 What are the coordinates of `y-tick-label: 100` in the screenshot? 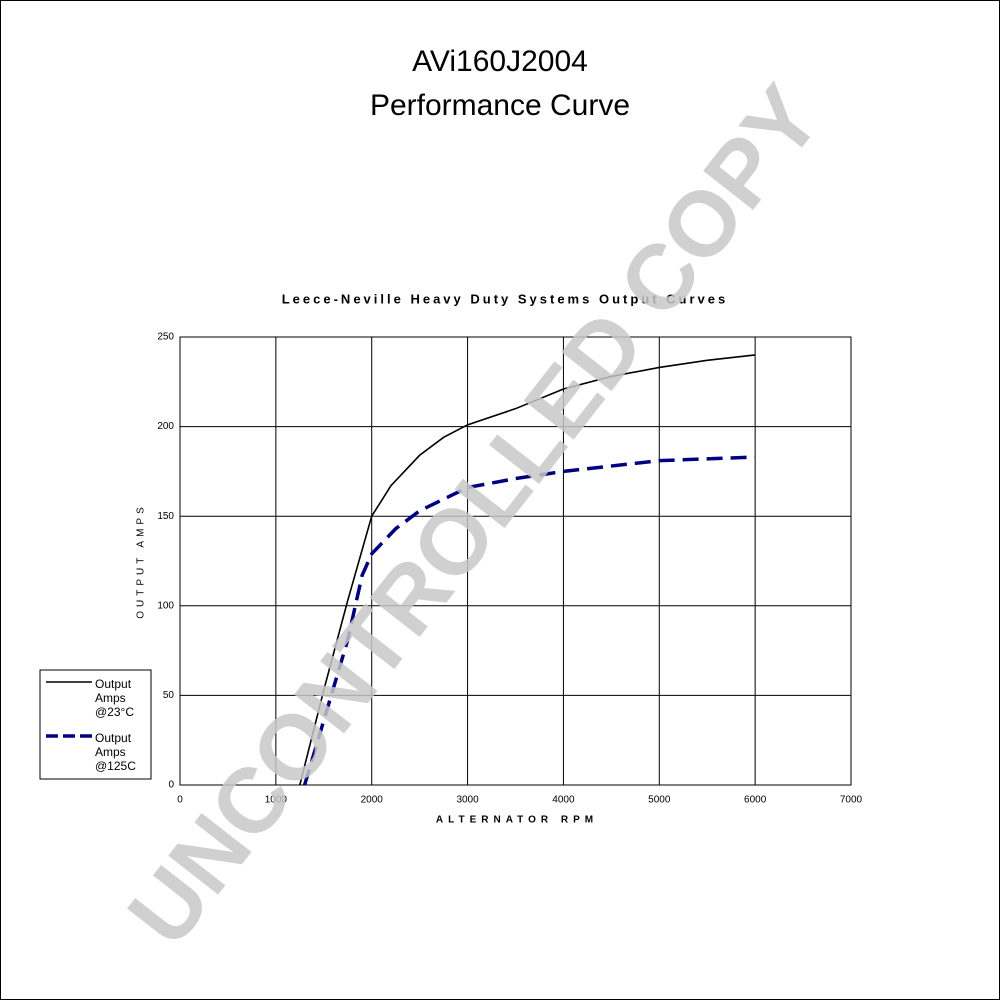 It's located at (165, 605).